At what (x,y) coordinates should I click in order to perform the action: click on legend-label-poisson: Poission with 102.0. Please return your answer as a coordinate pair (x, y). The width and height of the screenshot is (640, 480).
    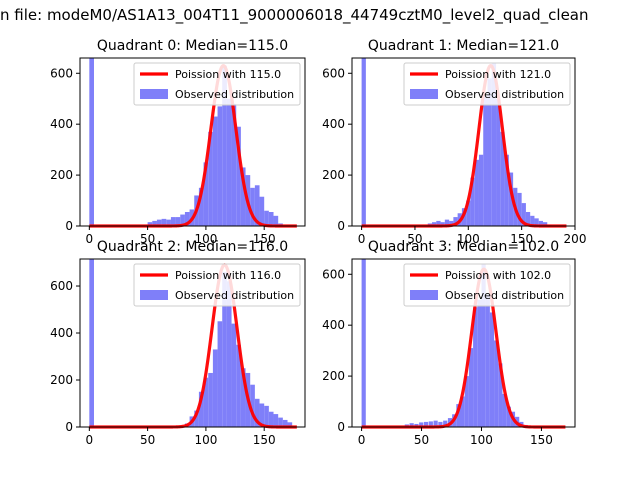
    Looking at the image, I should click on (498, 275).